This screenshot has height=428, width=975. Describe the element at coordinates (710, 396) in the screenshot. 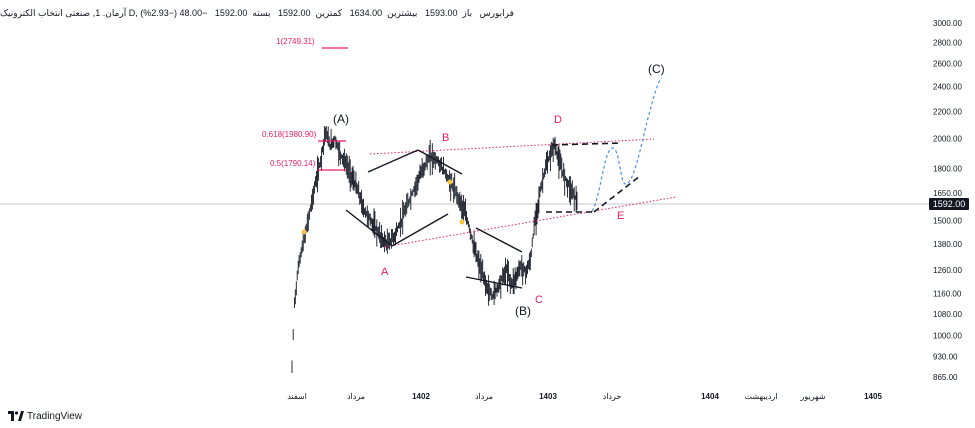

I see `x-tick-label: 1404` at that location.